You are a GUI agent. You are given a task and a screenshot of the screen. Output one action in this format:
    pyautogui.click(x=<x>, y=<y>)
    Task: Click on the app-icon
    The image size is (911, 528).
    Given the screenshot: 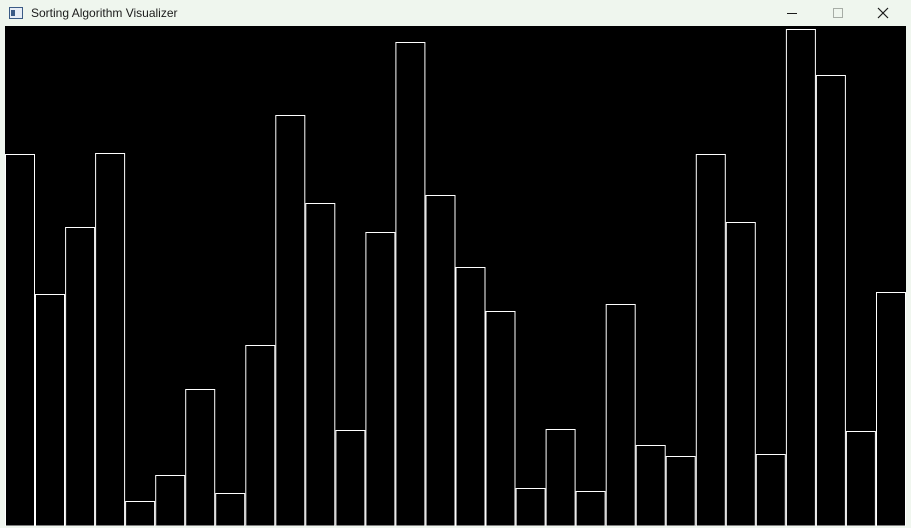 What is the action you would take?
    pyautogui.click(x=16, y=13)
    